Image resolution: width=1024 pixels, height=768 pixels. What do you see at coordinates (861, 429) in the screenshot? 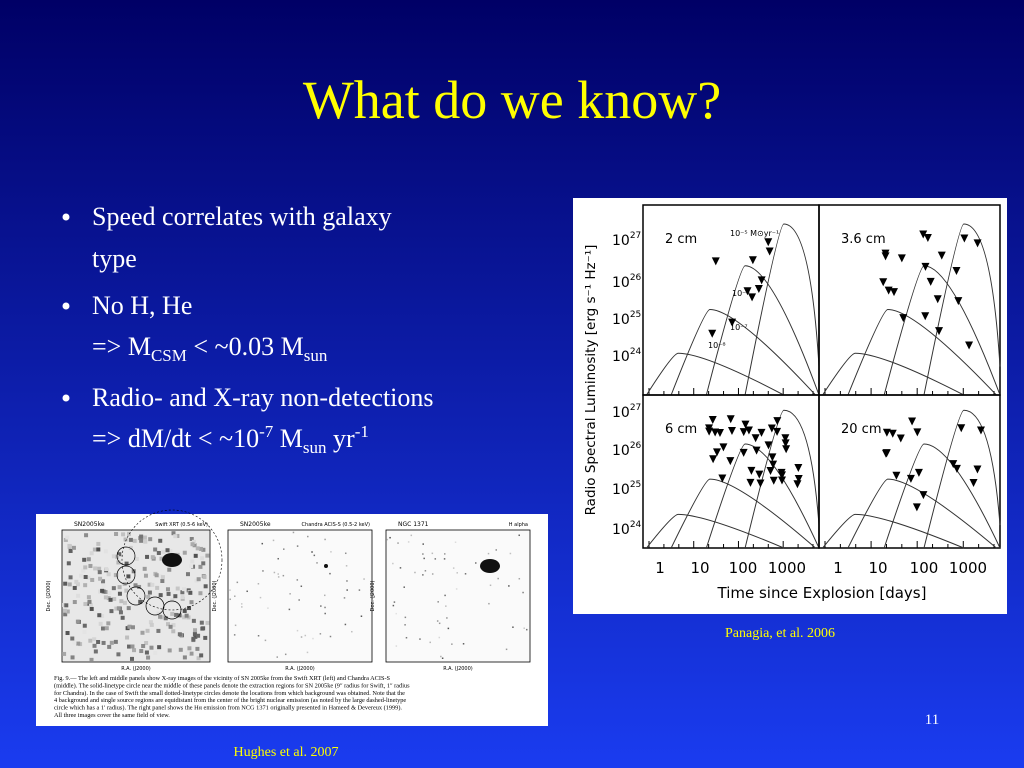
I see `panel-label: 20 cm` at bounding box center [861, 429].